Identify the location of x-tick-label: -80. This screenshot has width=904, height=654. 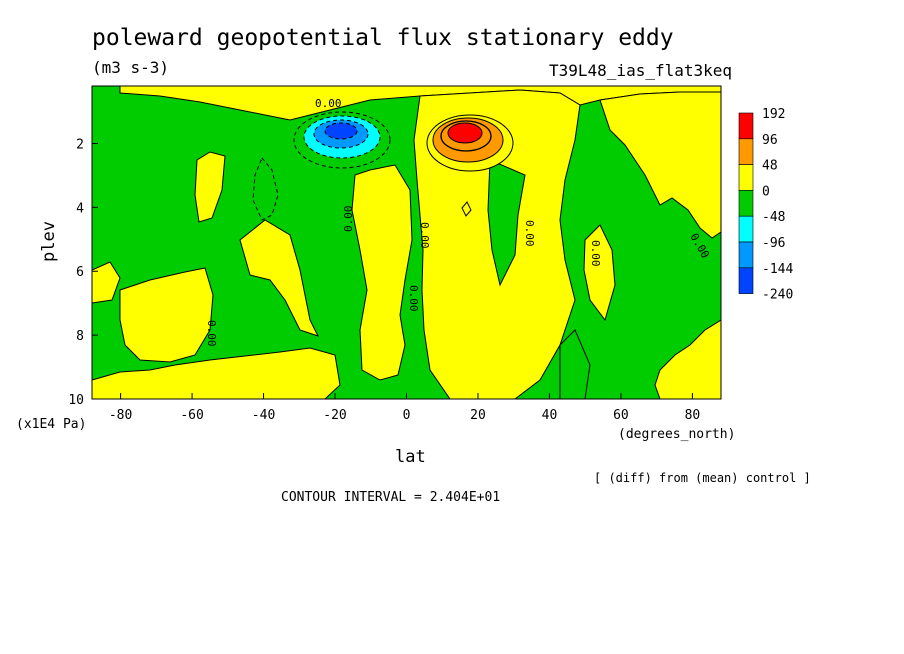
(120, 415).